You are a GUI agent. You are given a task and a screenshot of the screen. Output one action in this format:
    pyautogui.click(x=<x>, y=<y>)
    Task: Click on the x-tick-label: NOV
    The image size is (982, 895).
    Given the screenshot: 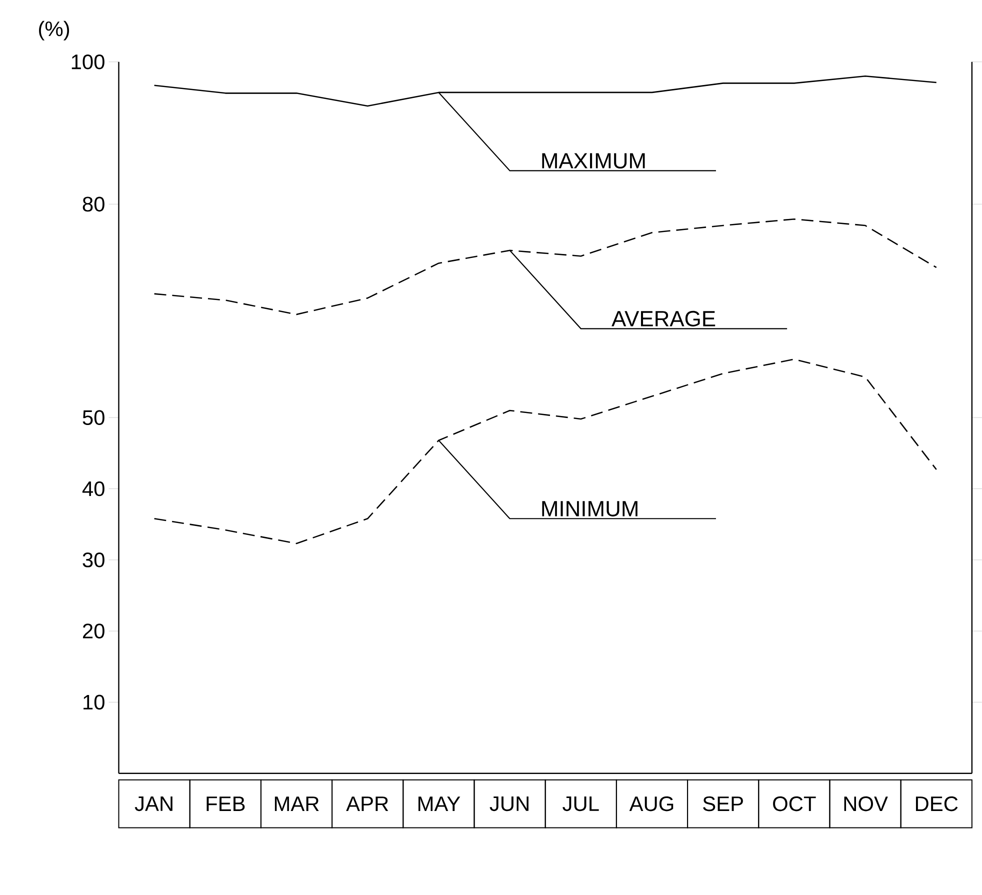 What is the action you would take?
    pyautogui.click(x=866, y=804)
    